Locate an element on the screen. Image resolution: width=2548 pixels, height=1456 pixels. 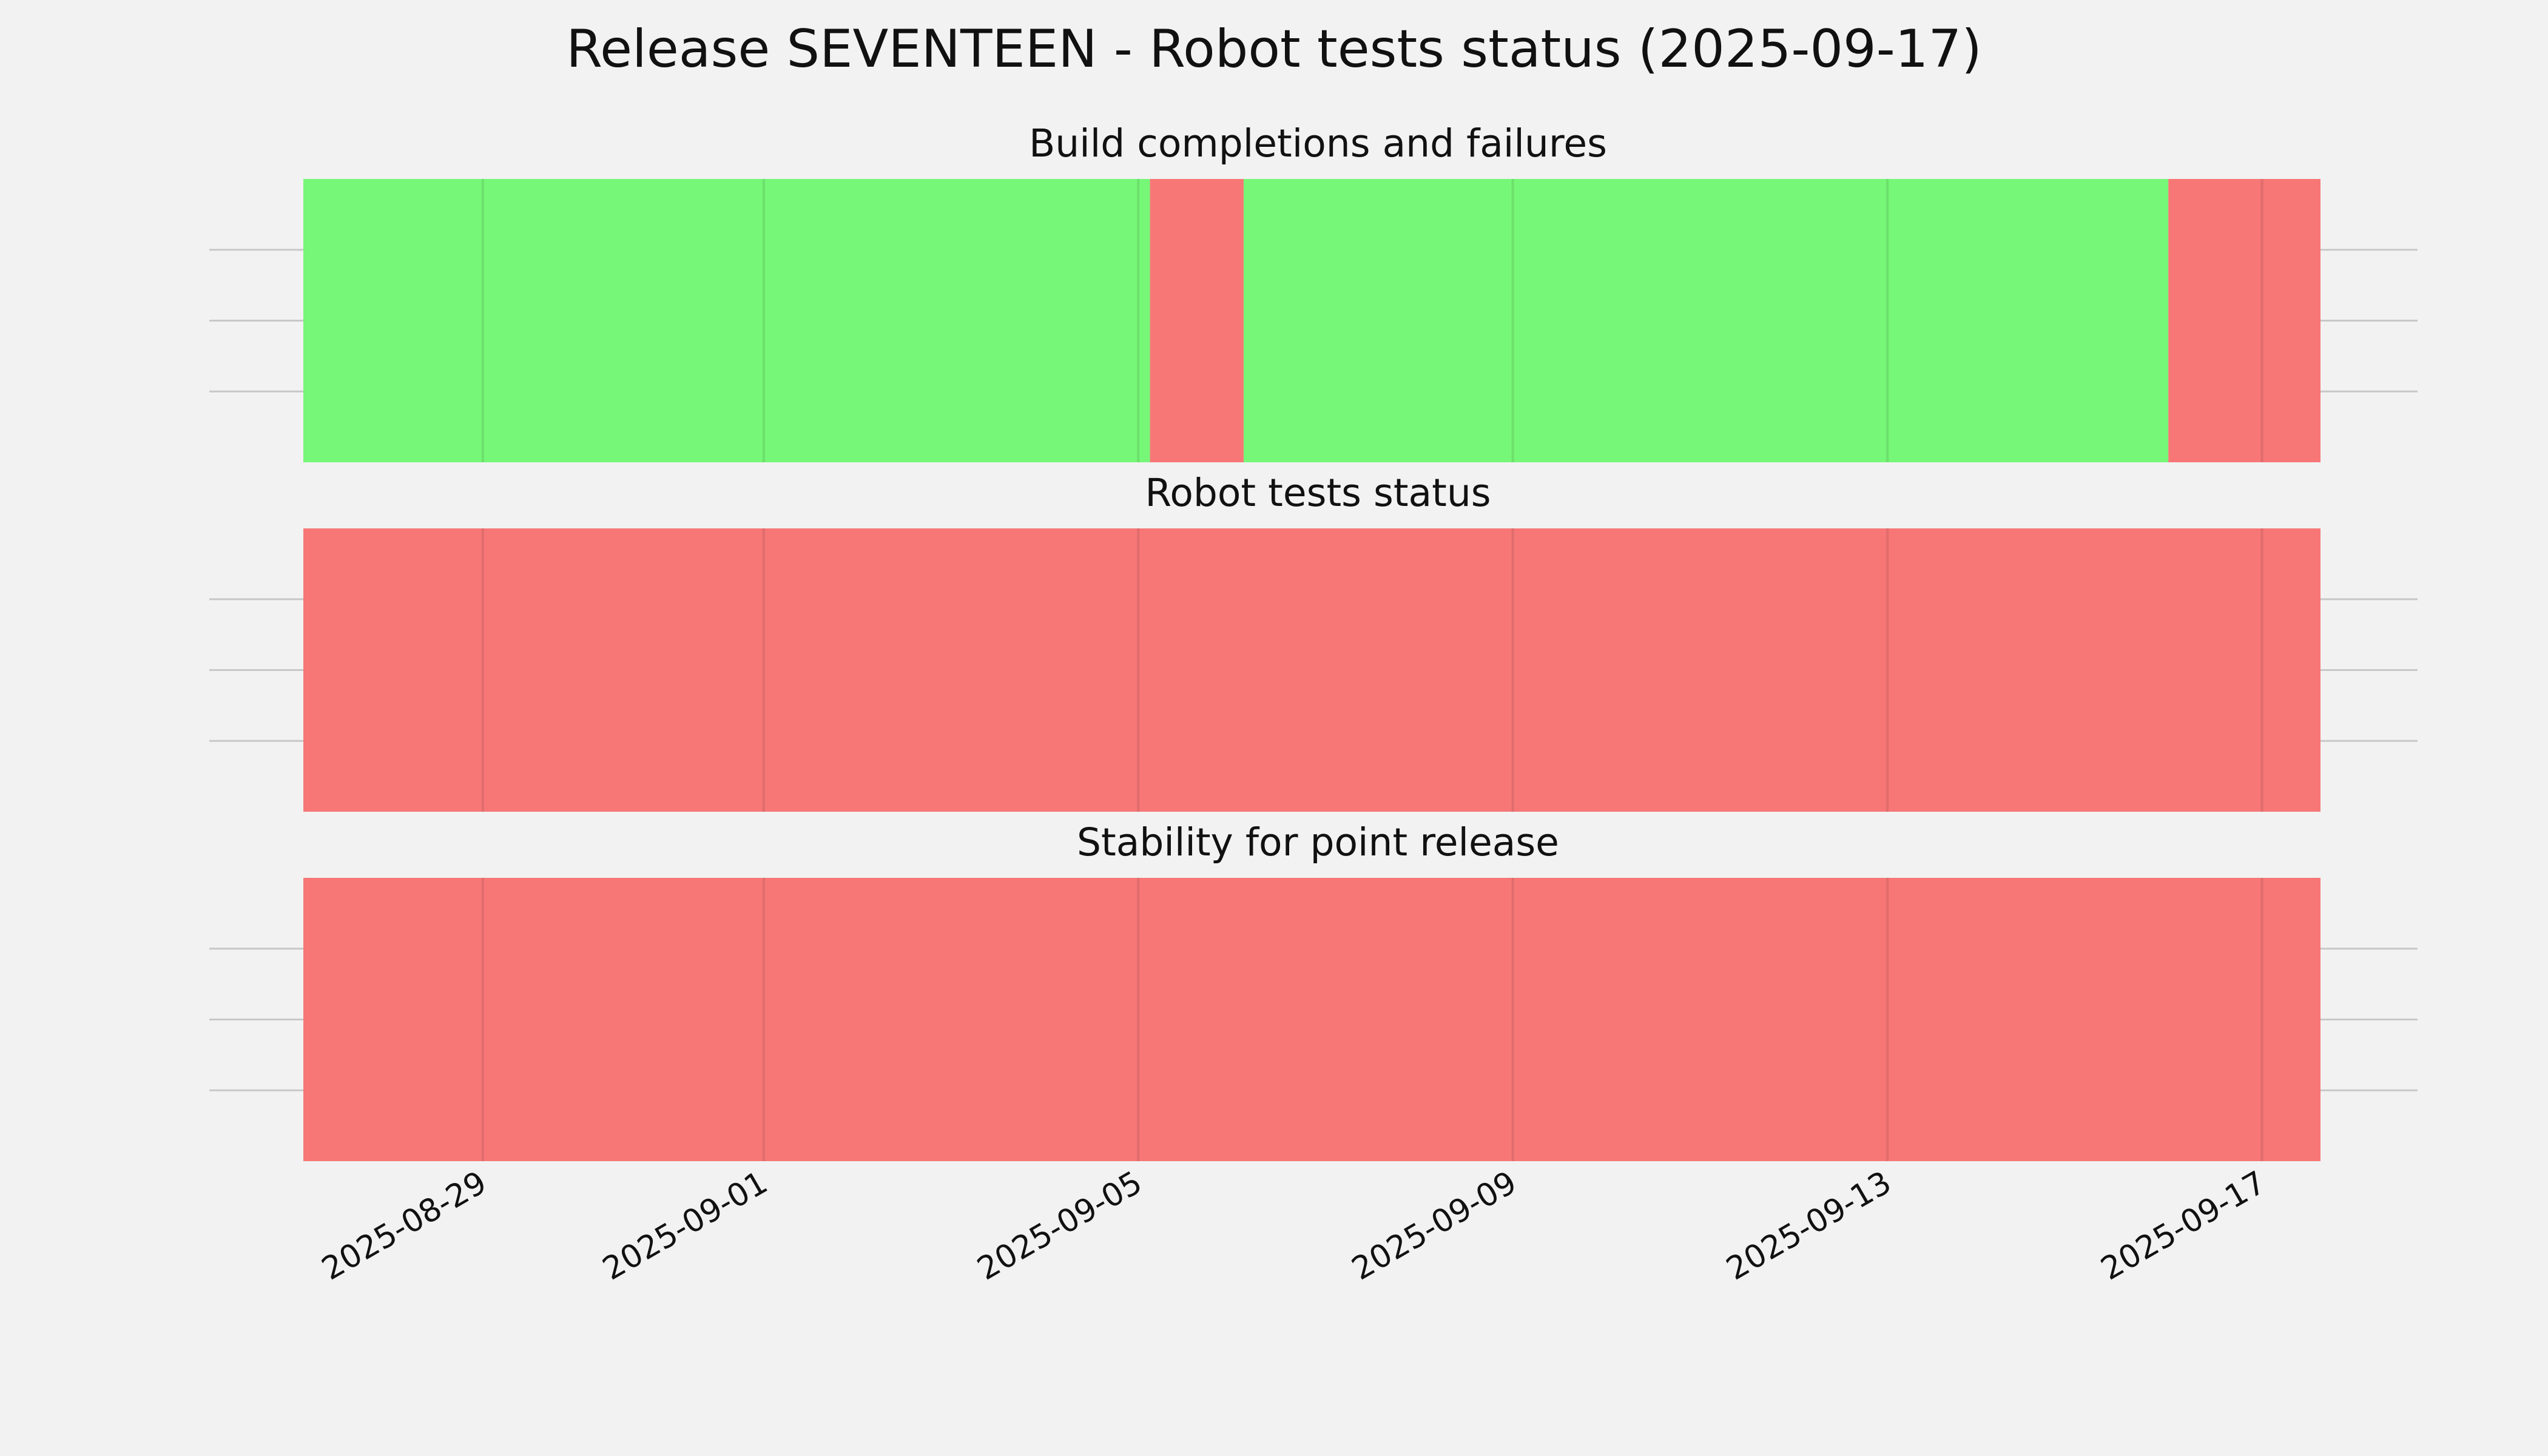
panel-1-title: Build completions and failures is located at coordinates (1318, 143).